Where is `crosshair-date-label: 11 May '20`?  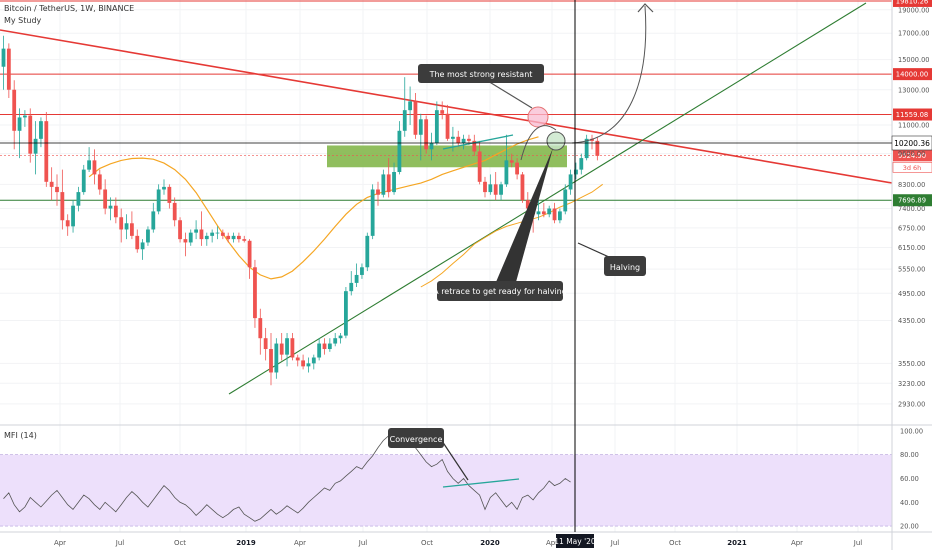 crosshair-date-label: 11 May '20 is located at coordinates (575, 541).